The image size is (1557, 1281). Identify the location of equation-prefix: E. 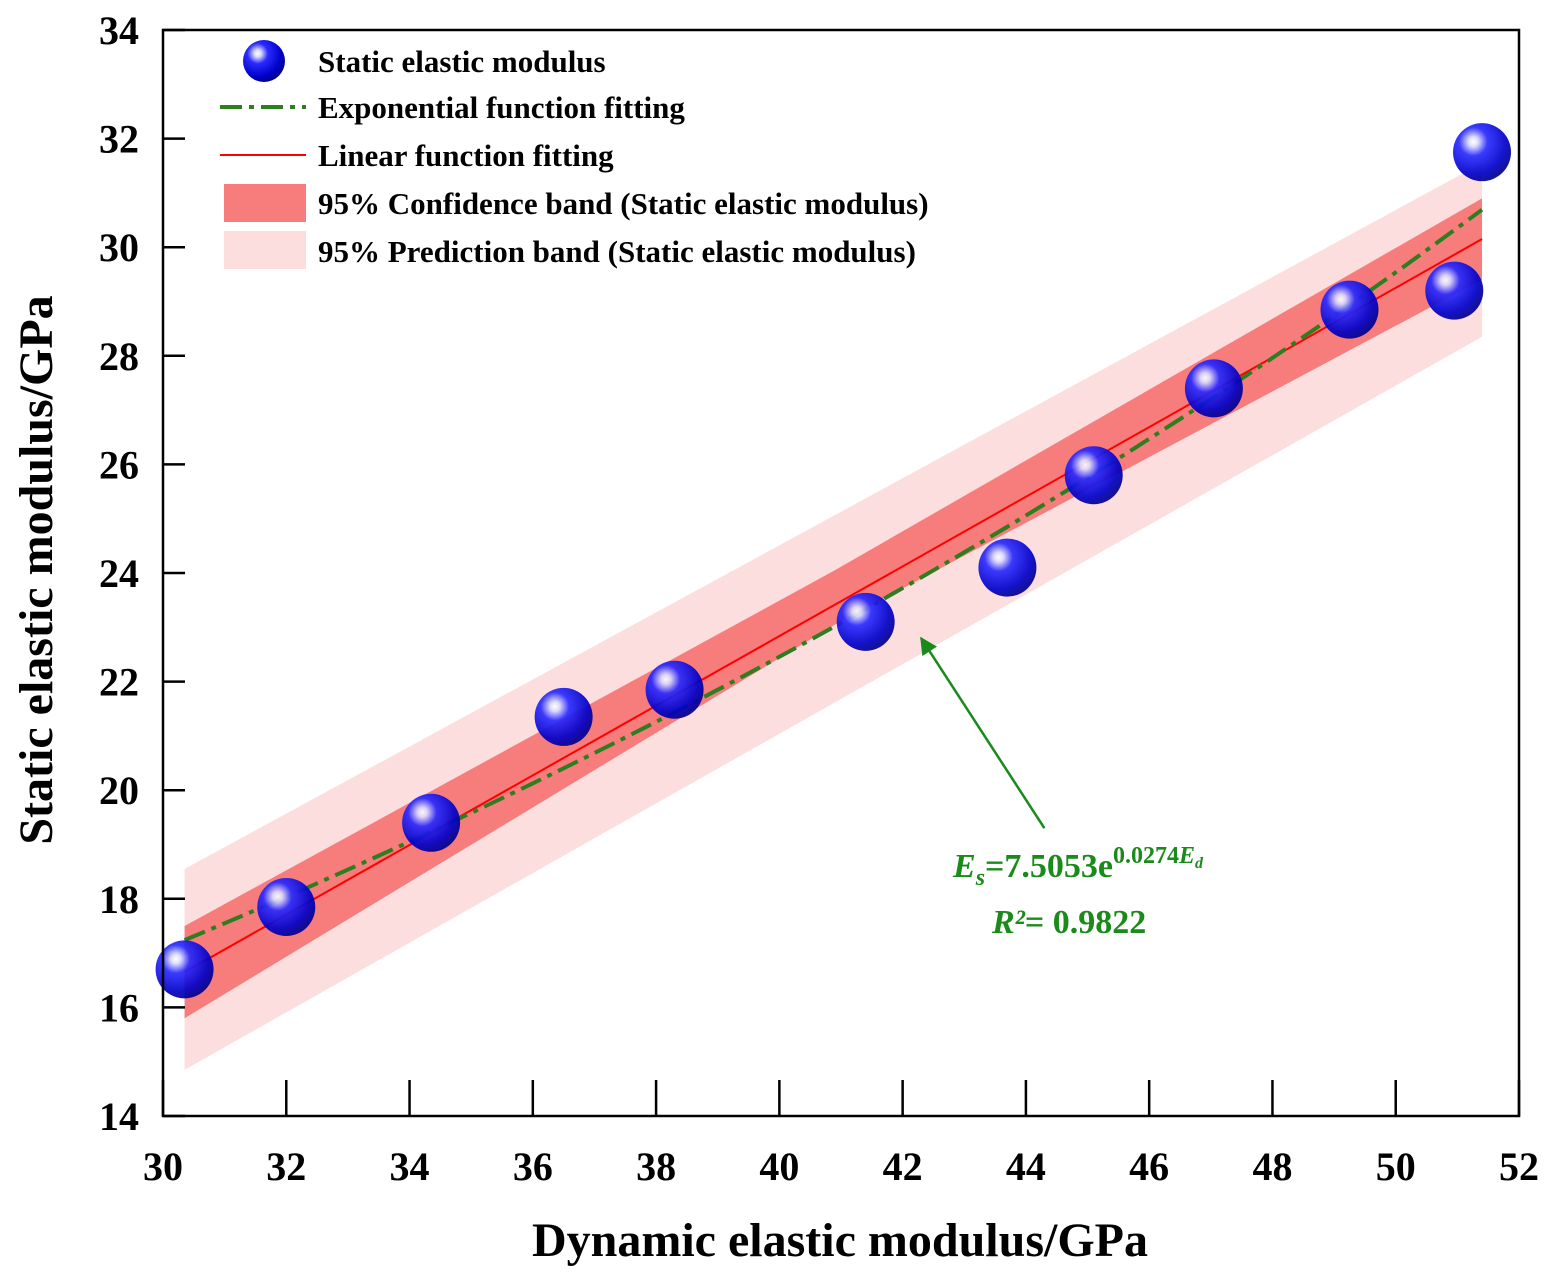
(964, 866).